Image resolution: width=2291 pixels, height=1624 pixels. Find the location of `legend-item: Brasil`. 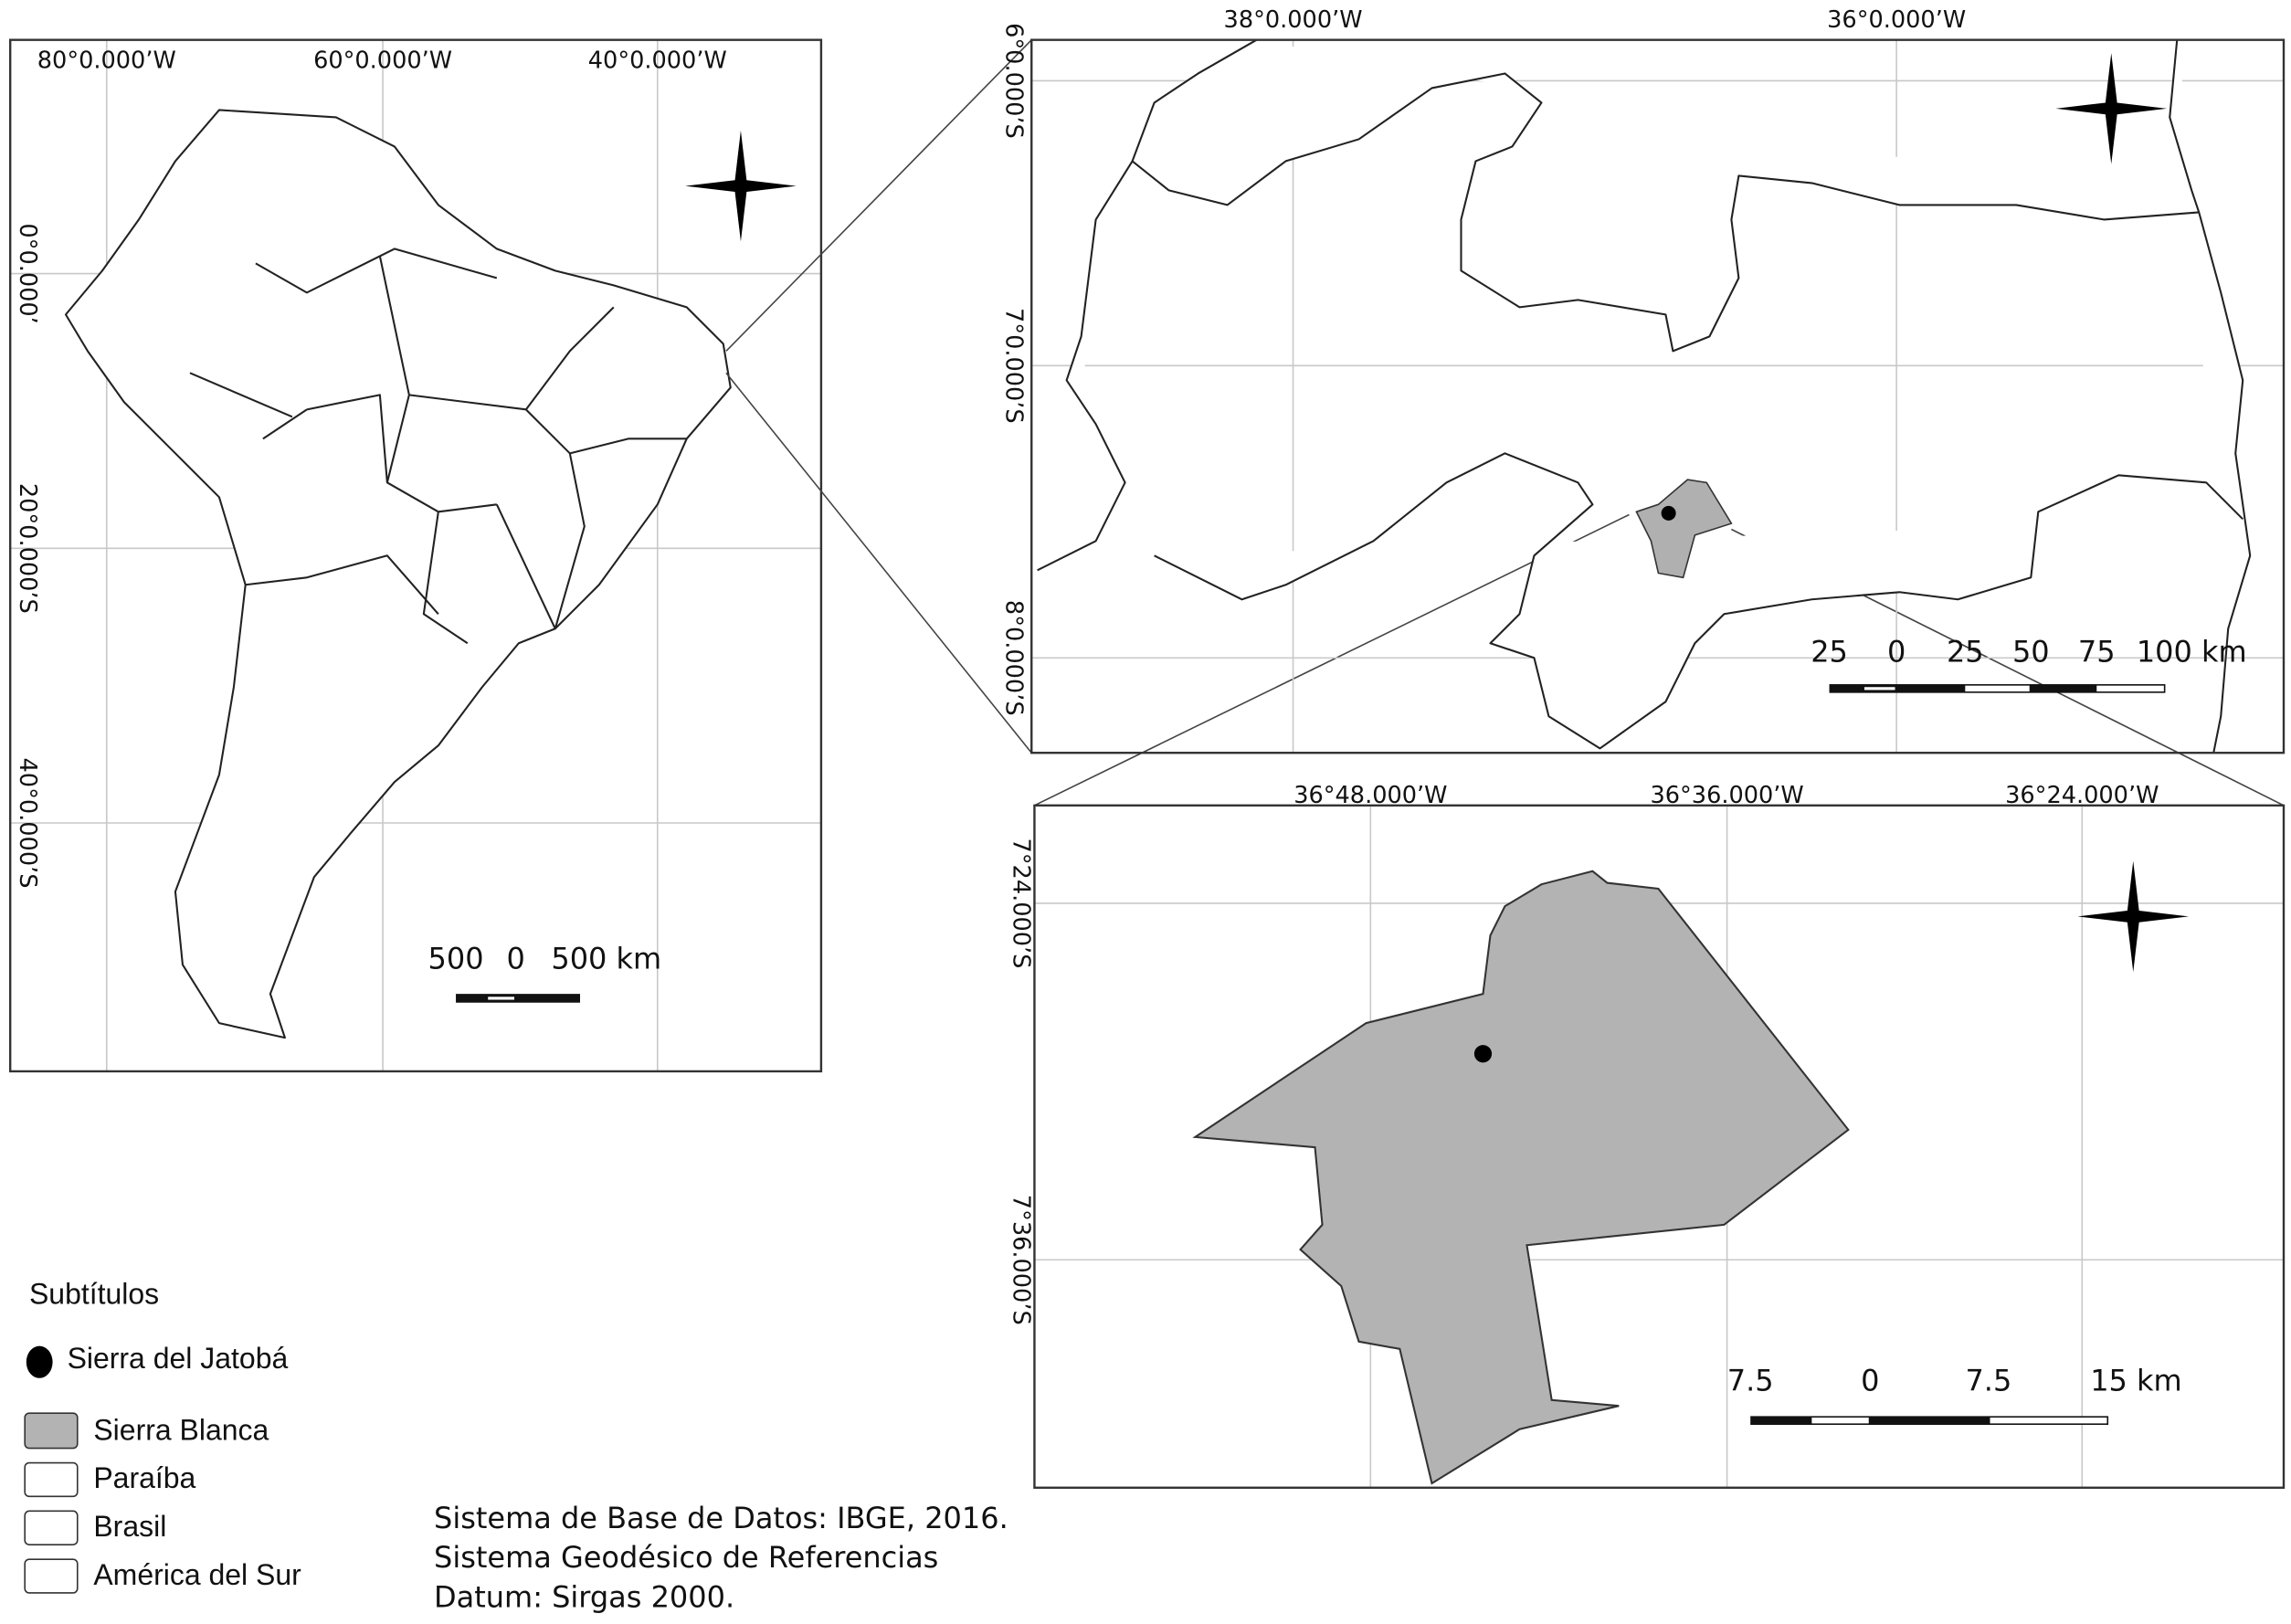

legend-item: Brasil is located at coordinates (129, 1527).